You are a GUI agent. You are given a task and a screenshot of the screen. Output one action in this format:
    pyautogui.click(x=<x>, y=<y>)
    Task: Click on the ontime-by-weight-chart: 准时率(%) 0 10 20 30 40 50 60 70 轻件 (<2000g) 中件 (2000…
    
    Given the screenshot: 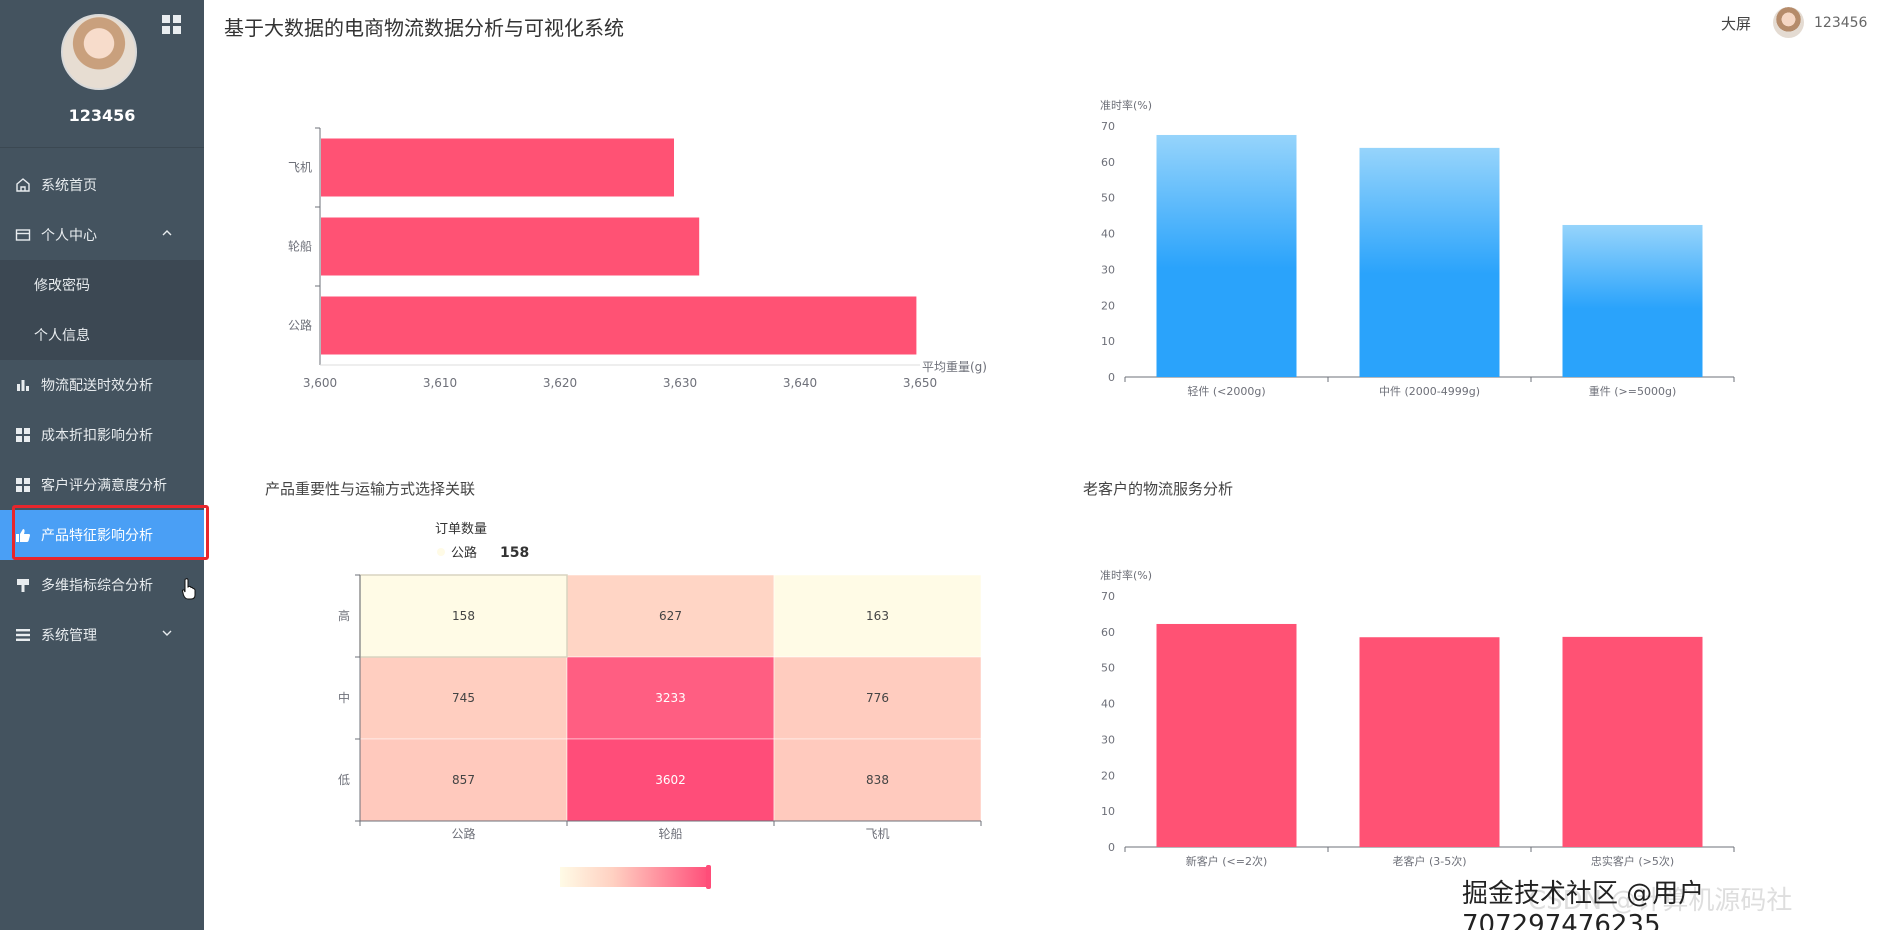 What is the action you would take?
    pyautogui.click(x=1417, y=248)
    